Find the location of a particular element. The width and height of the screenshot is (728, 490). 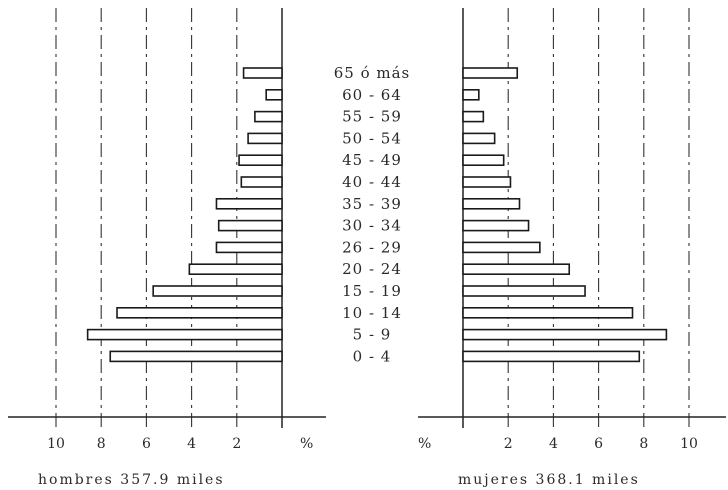

age-label-13: 0 - 4 is located at coordinates (372, 356).